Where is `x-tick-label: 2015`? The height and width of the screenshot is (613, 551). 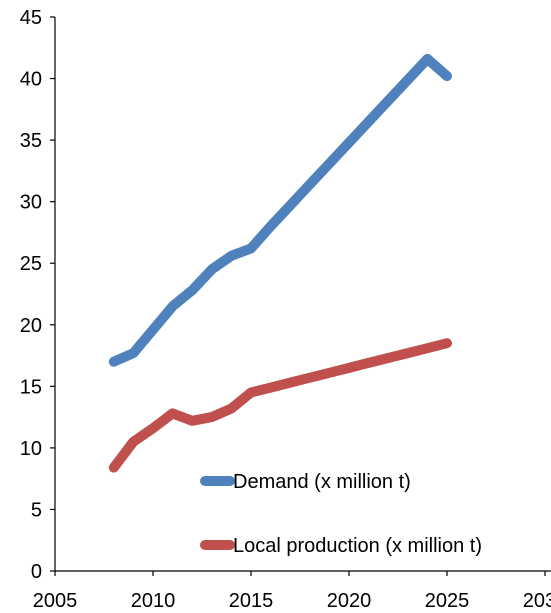 x-tick-label: 2015 is located at coordinates (251, 601).